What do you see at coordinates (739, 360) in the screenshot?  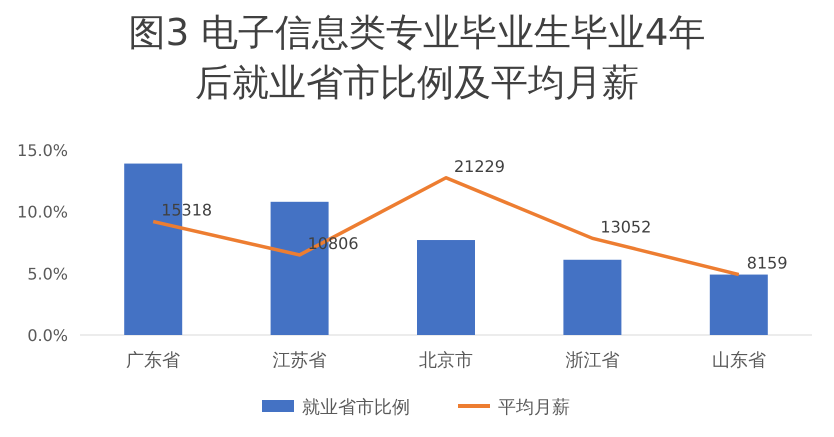 I see `x-tick-label: 山东省` at bounding box center [739, 360].